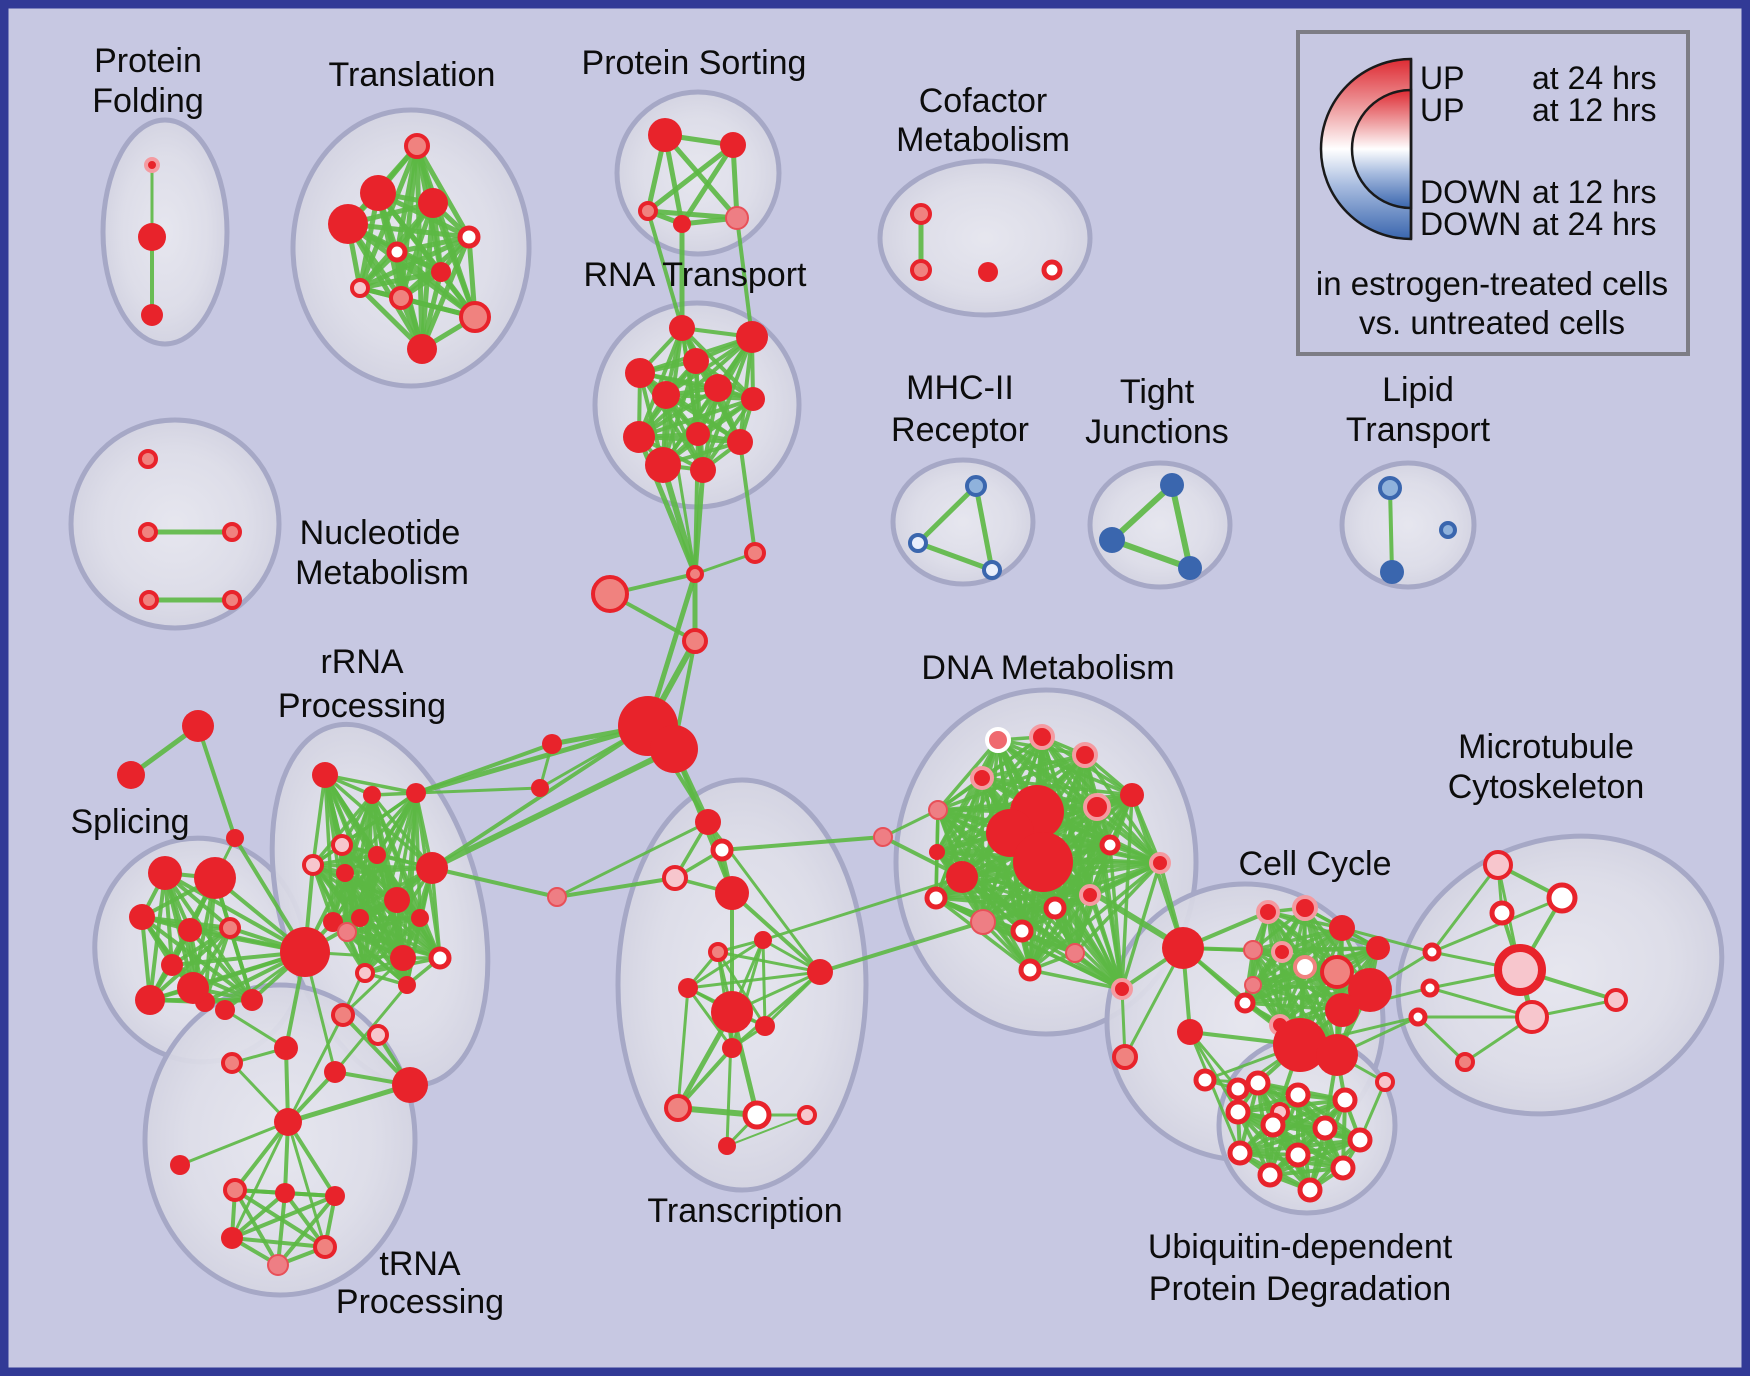 The image size is (1750, 1376). Describe the element at coordinates (412, 75) in the screenshot. I see `cluster-label-translation-0: Translation` at that location.